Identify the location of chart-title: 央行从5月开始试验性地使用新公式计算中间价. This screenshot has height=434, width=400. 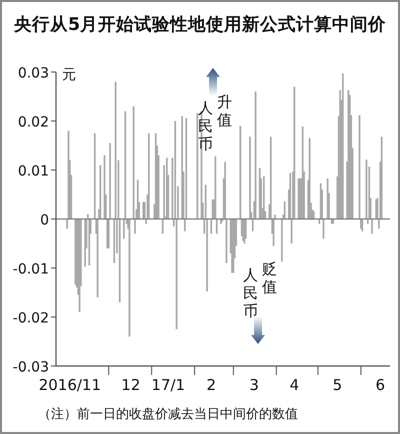
(200, 24).